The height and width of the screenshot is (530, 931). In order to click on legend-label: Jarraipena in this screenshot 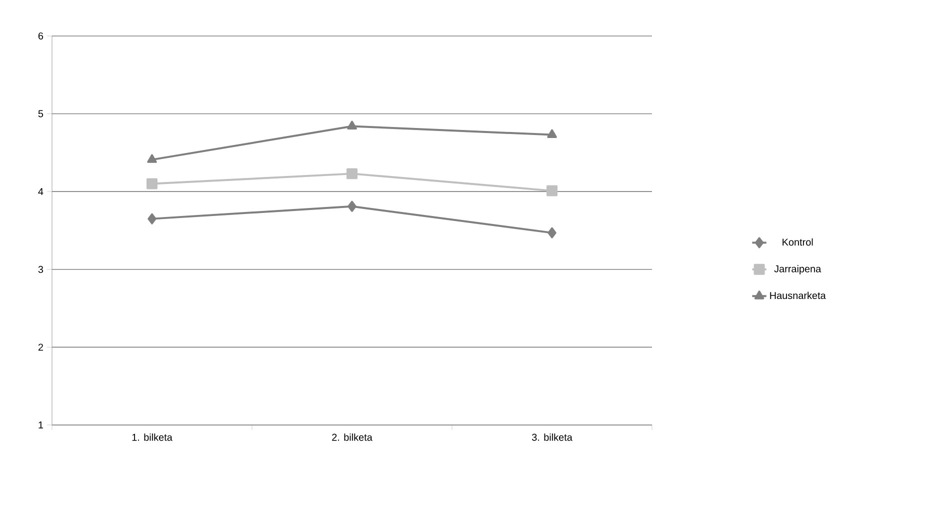, I will do `click(798, 269)`.